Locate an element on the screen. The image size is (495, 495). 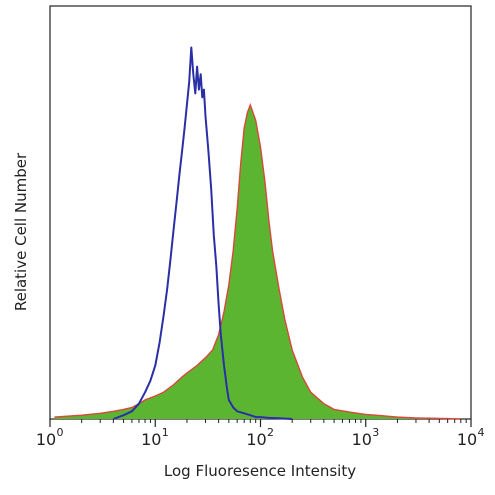
x-tick-exponent: 2 is located at coordinates (270, 432).